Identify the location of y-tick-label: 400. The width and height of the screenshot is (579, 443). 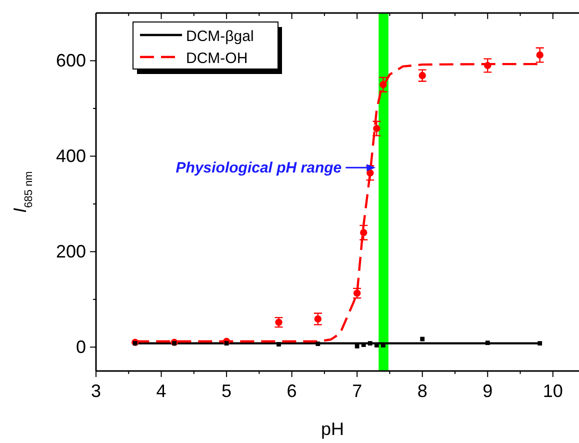
(71, 156).